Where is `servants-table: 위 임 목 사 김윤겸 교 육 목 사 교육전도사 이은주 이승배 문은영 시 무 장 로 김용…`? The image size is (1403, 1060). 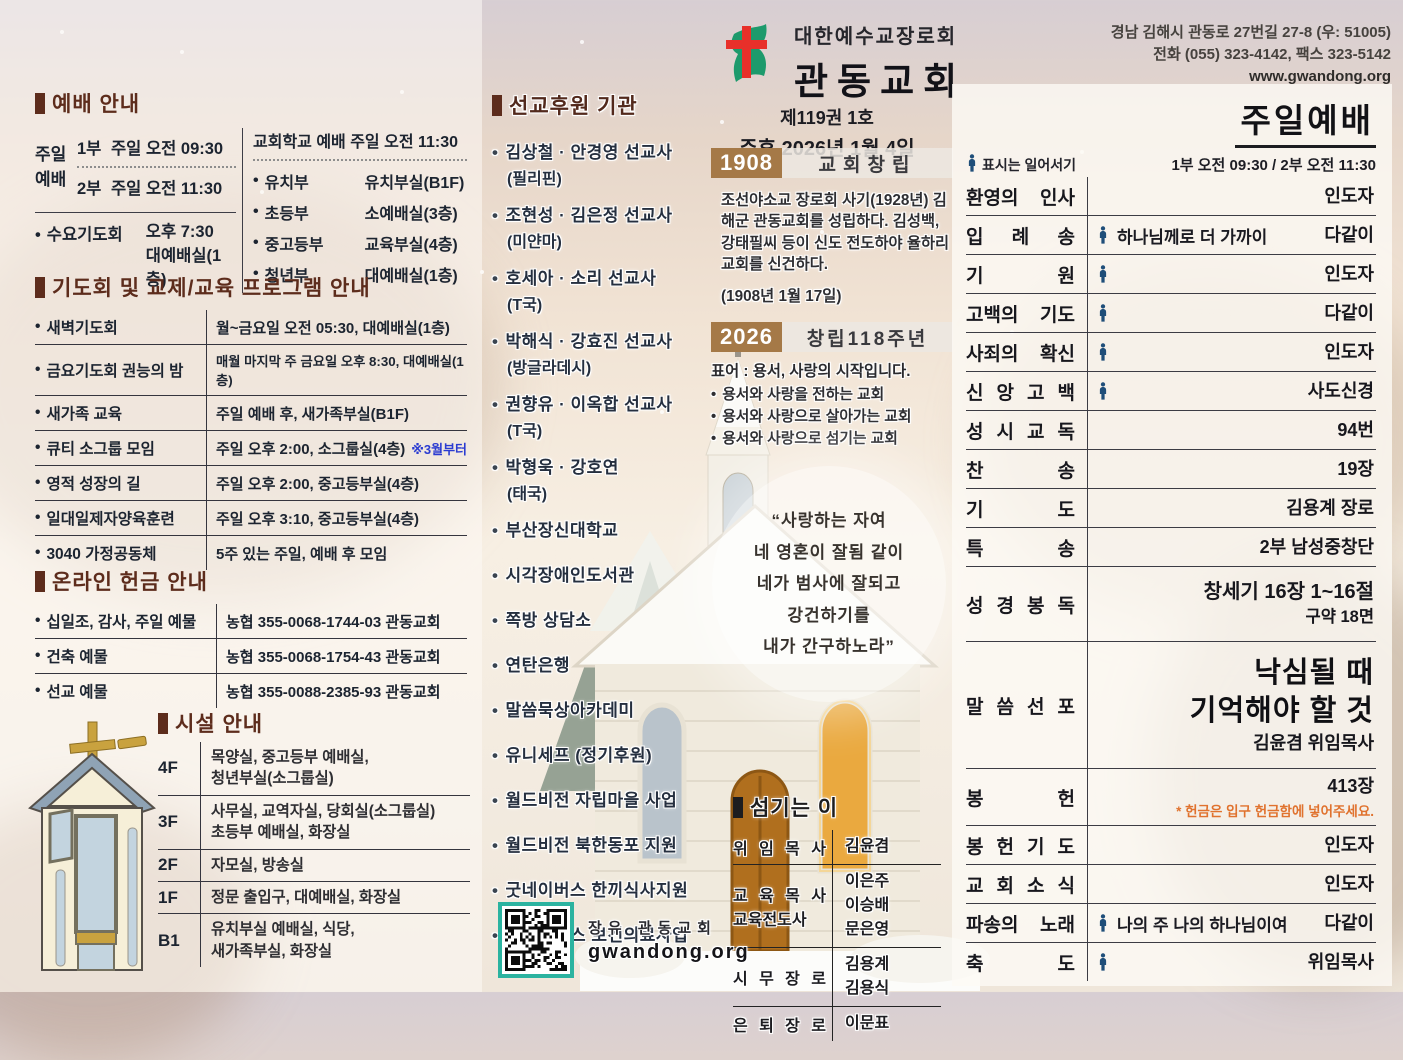
servants-table: 위 임 목 사 김윤겸 교 육 목 사 교육전도사 이은주 이승배 문은영 시 무 장 로 김용… is located at coordinates (837, 935).